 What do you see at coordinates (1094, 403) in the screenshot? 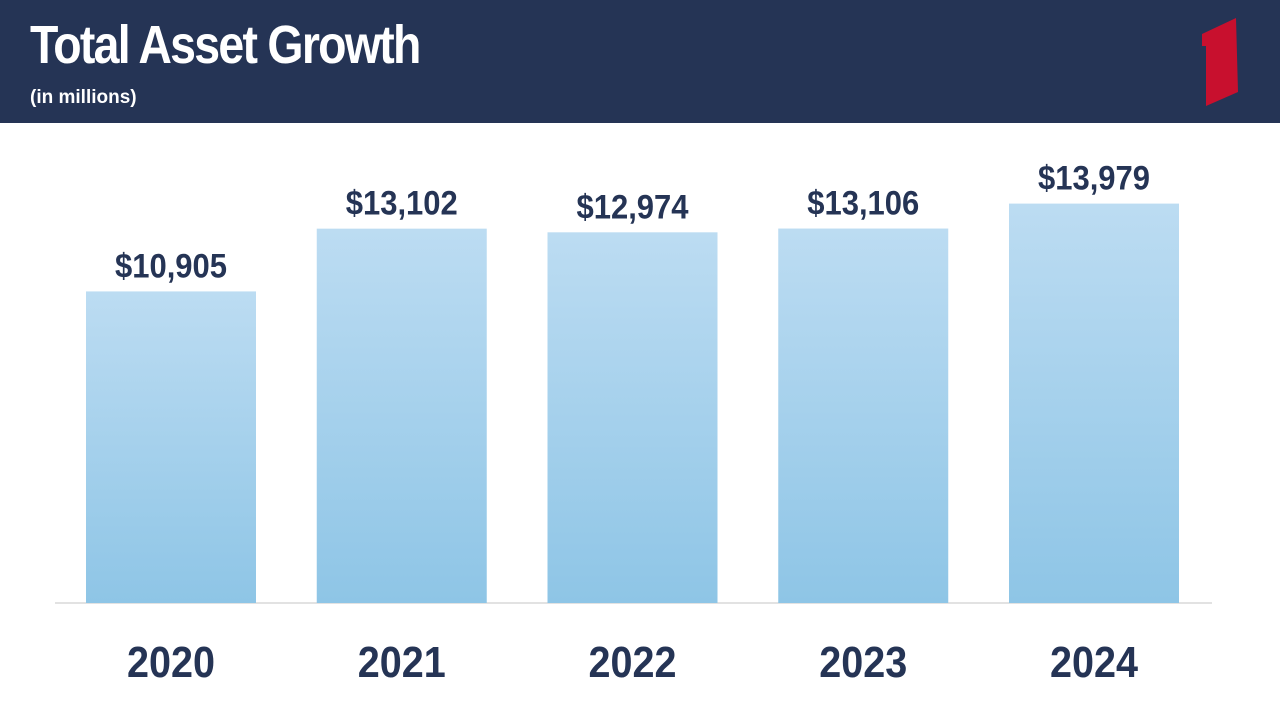
I see `bar-2024` at bounding box center [1094, 403].